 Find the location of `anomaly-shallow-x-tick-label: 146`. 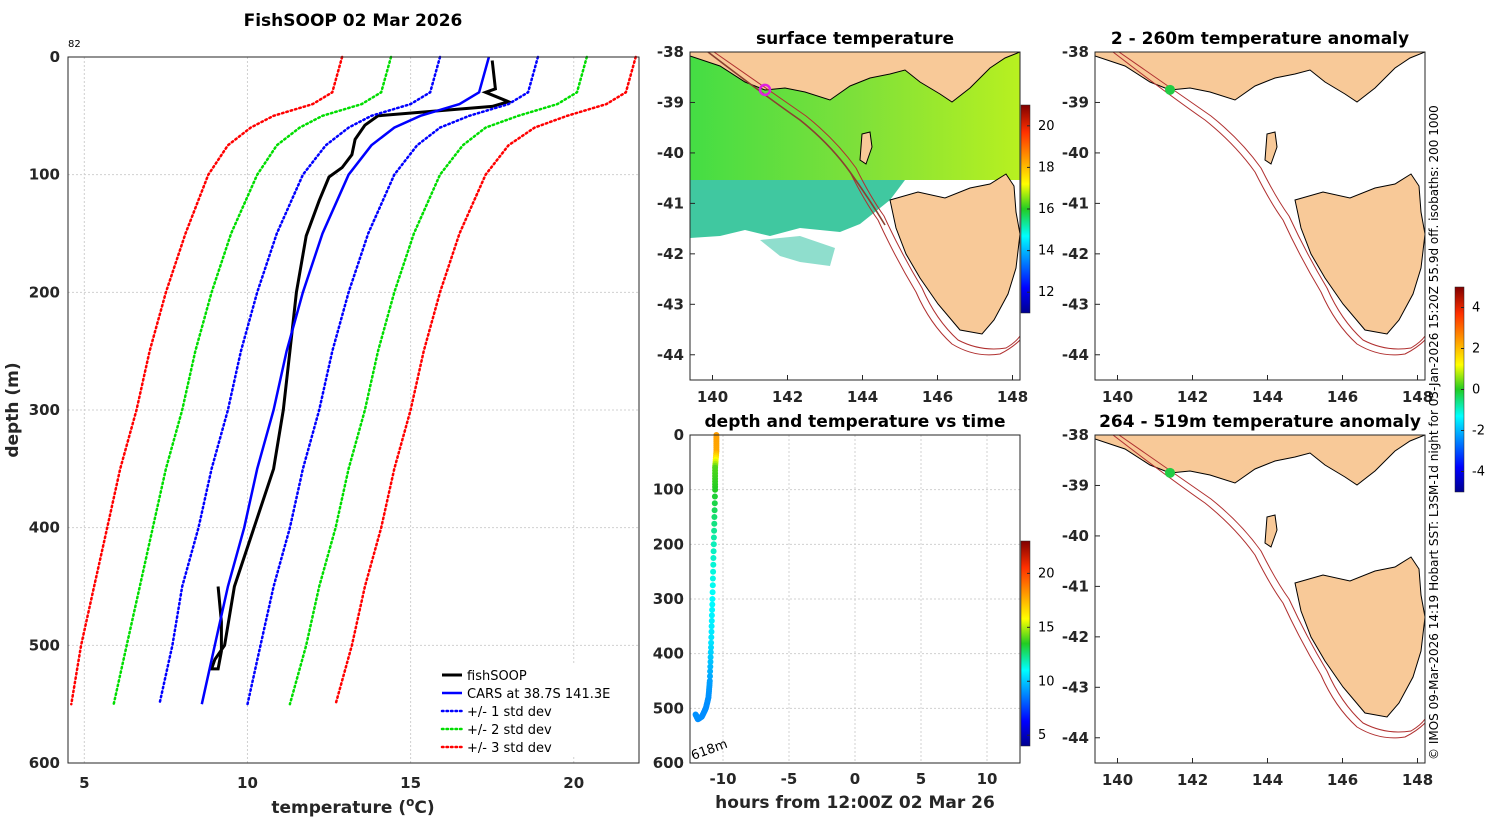

anomaly-shallow-x-tick-label: 146 is located at coordinates (1342, 397).